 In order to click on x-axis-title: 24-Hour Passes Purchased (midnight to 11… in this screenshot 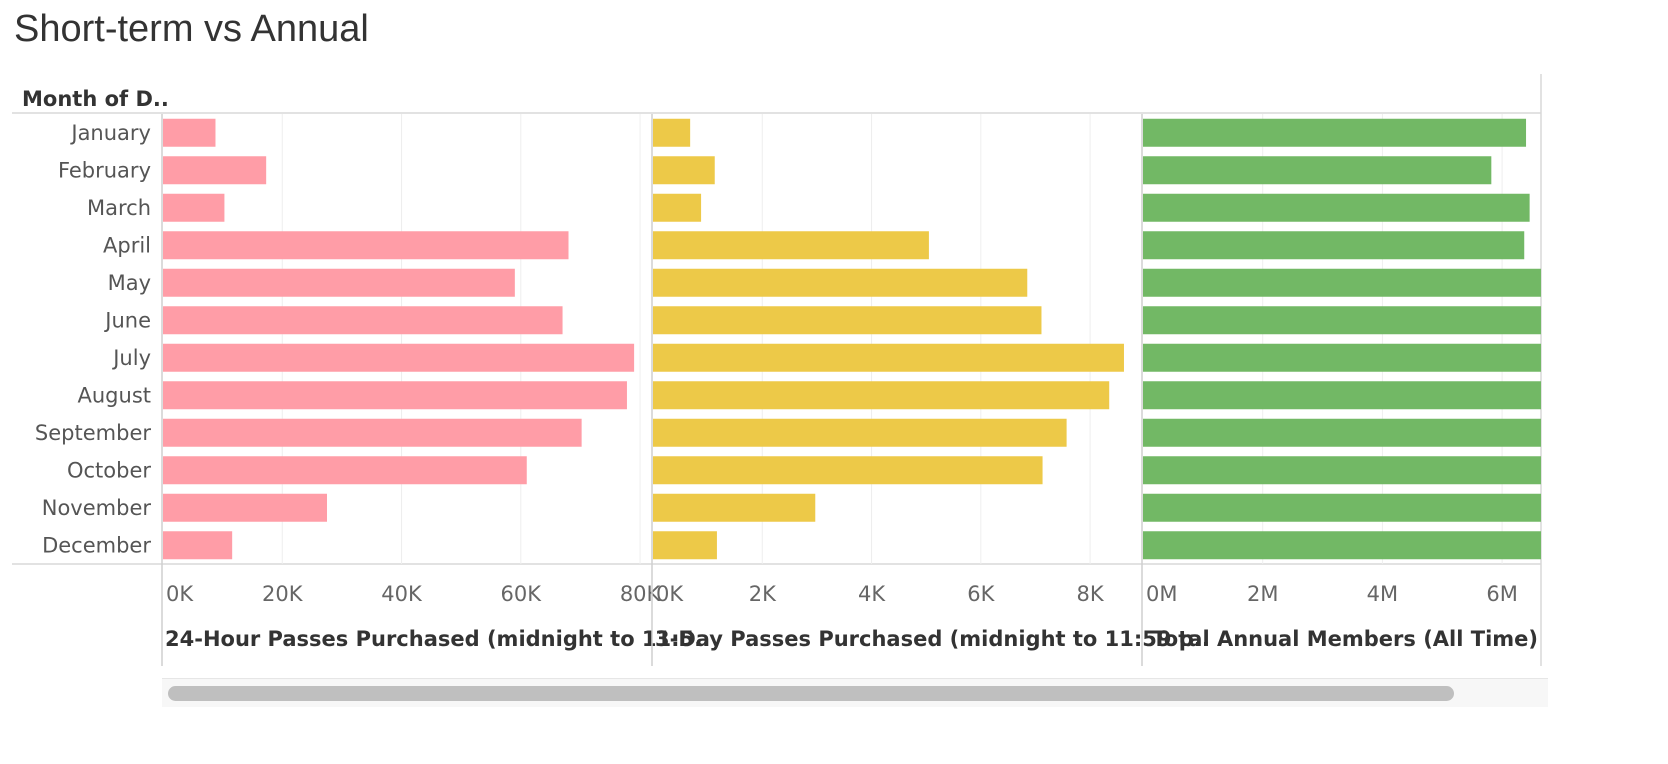, I will do `click(437, 639)`.